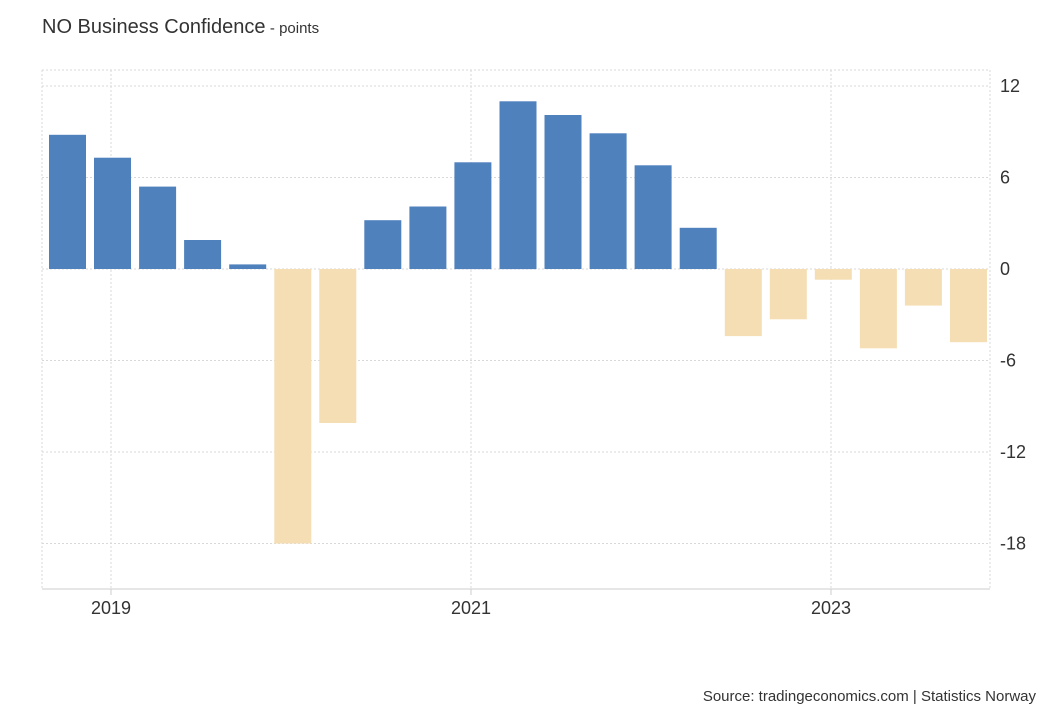 This screenshot has height=720, width=1054. What do you see at coordinates (1010, 86) in the screenshot?
I see `y-tick-label: 12` at bounding box center [1010, 86].